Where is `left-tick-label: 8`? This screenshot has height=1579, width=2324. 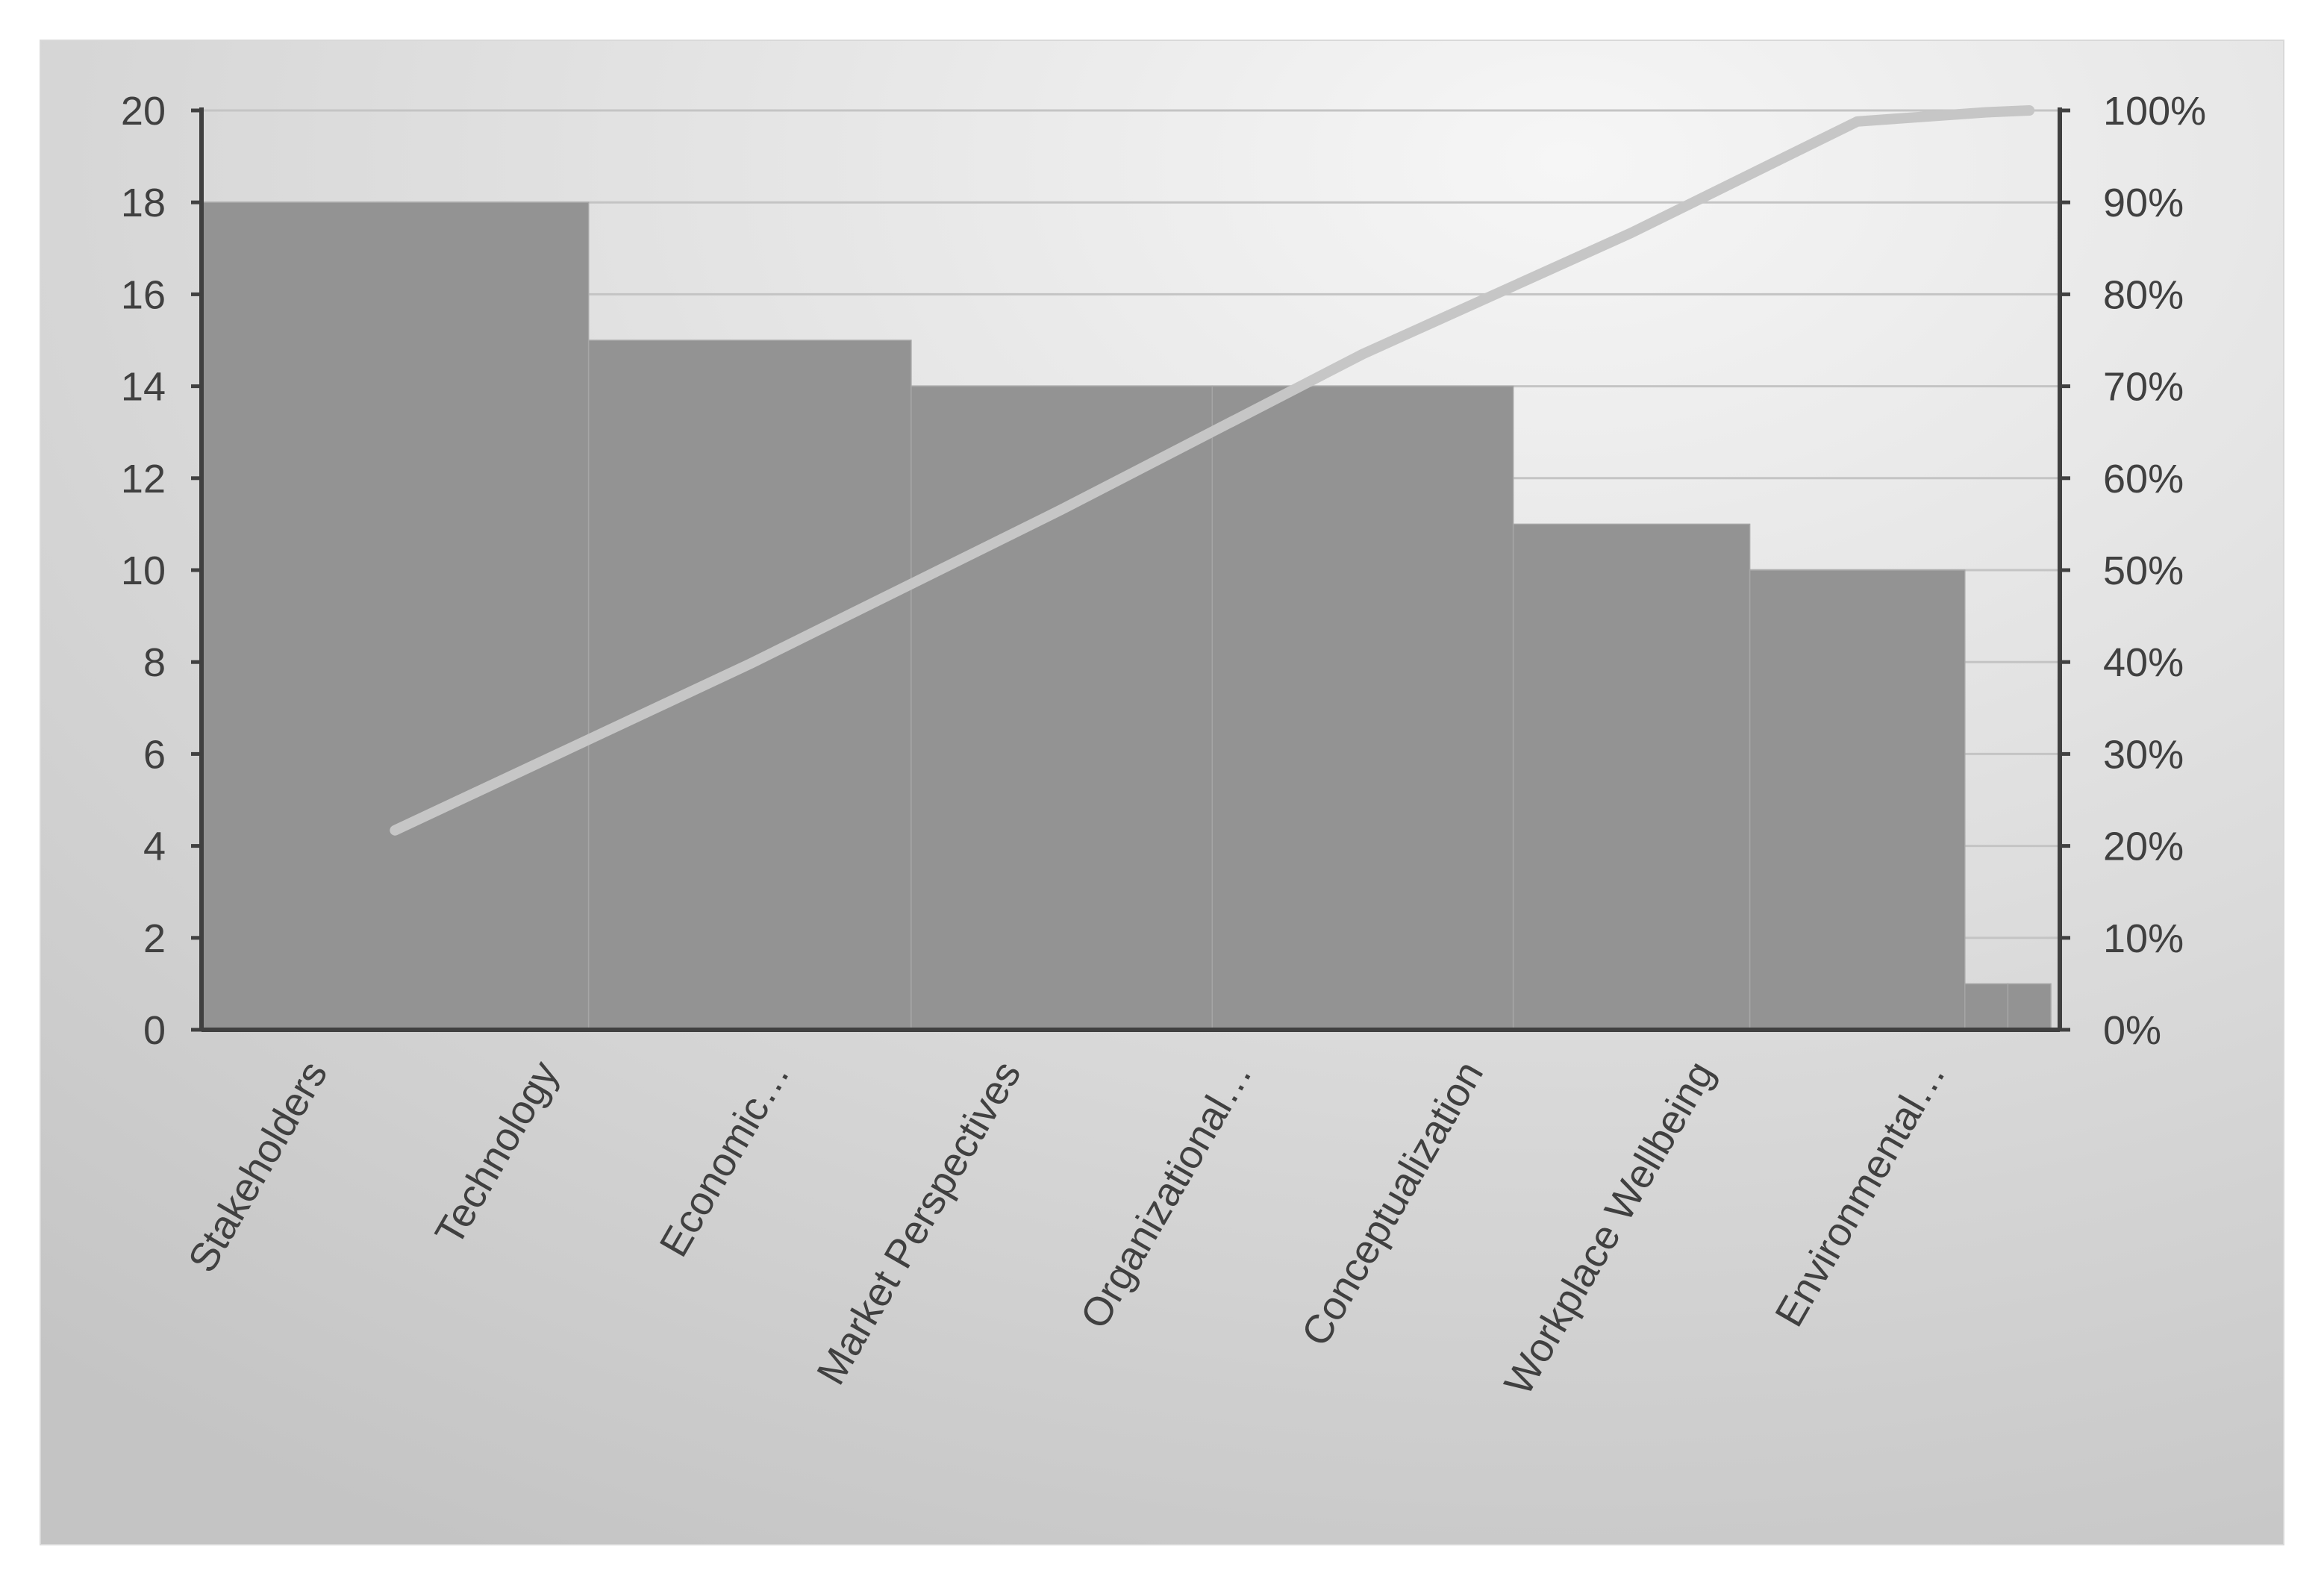 left-tick-label: 8 is located at coordinates (155, 662).